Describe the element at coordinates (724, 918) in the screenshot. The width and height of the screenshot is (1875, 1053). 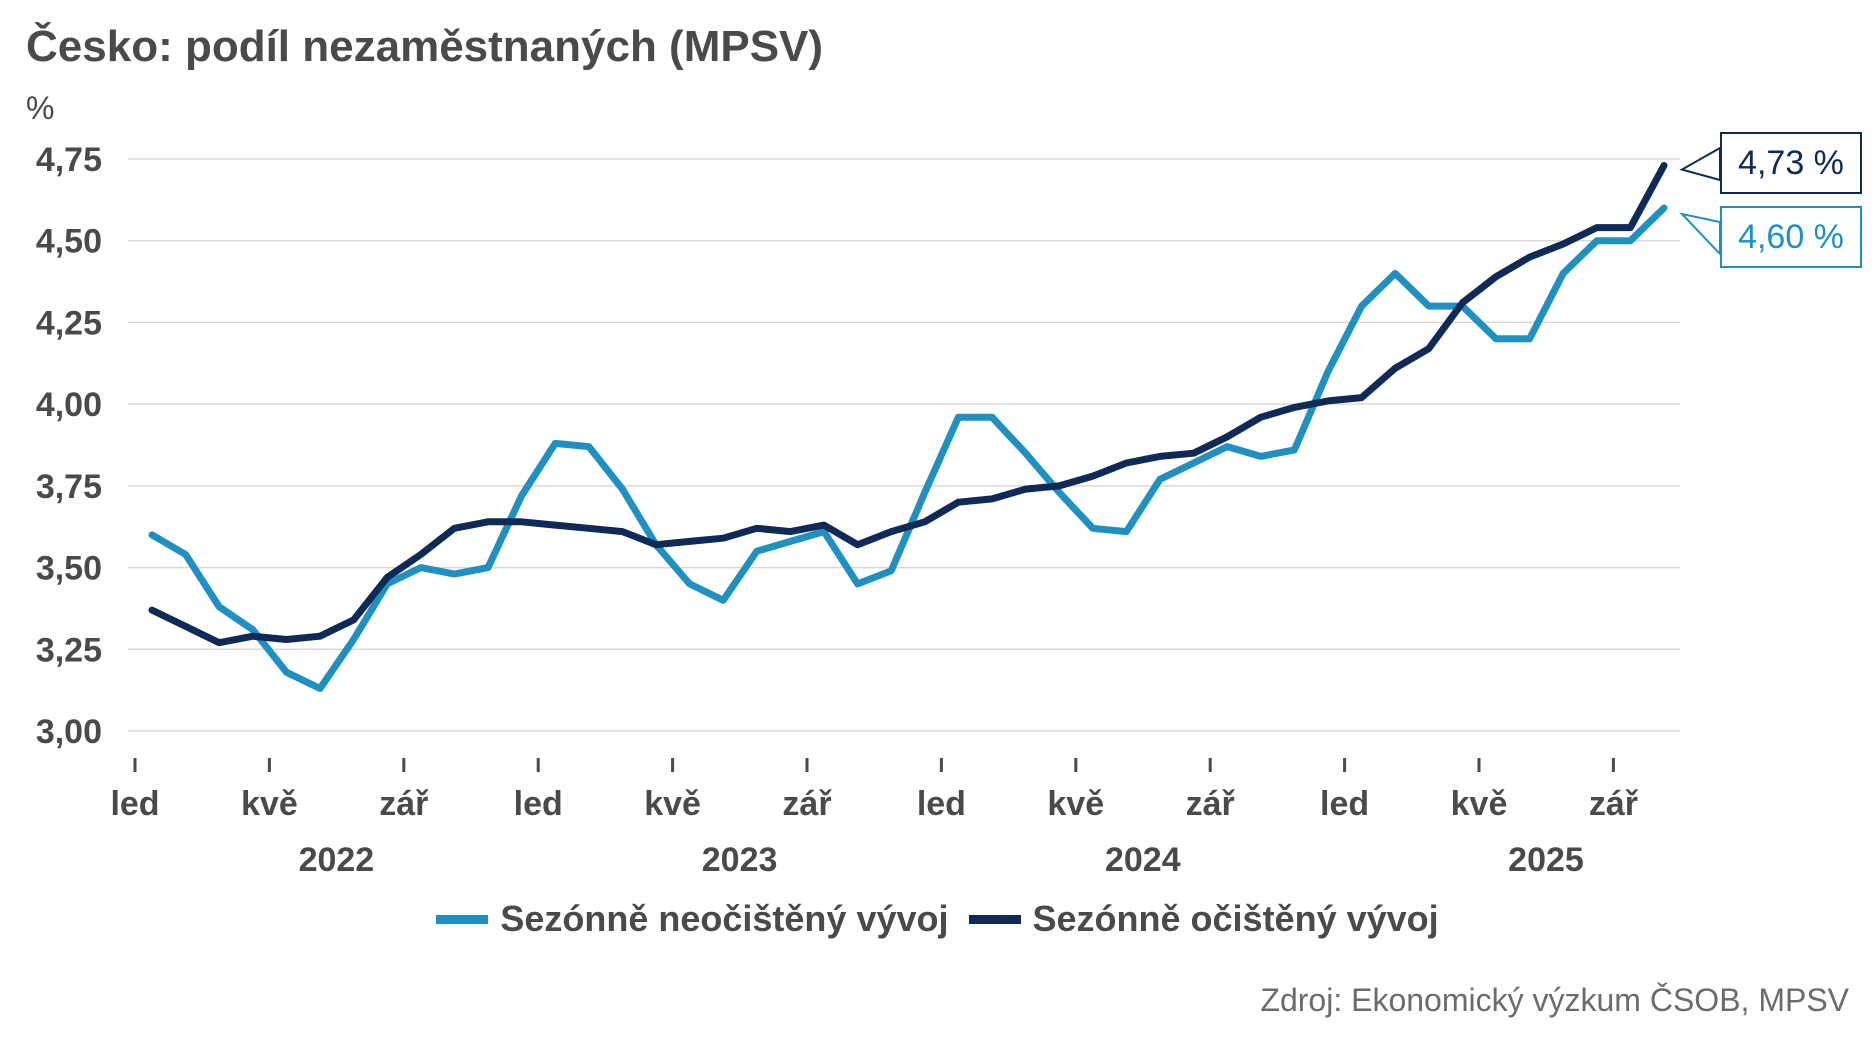
I see `legend-label-unadjusted: Sezónně neočištěný vývoj` at that location.